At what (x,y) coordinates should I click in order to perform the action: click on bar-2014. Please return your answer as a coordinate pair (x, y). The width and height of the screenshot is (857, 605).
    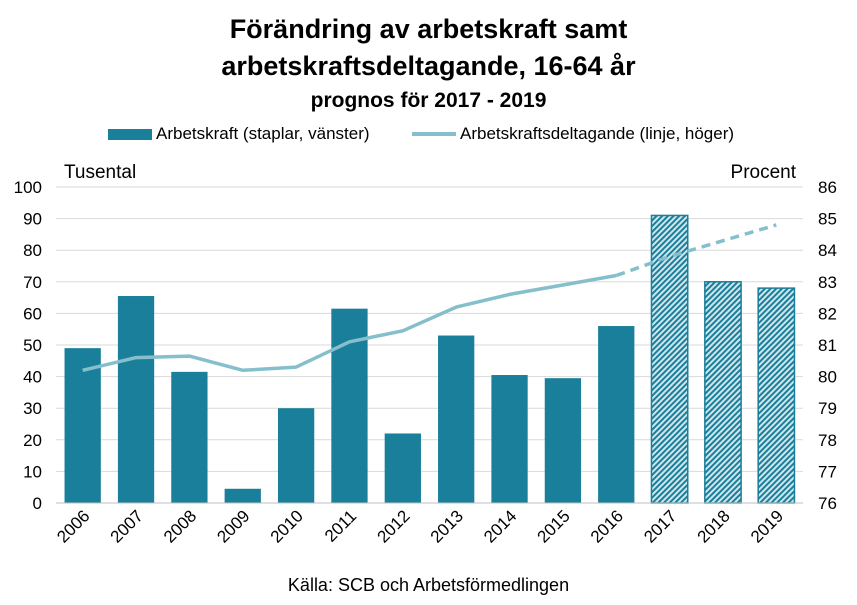
    Looking at the image, I should click on (509, 439).